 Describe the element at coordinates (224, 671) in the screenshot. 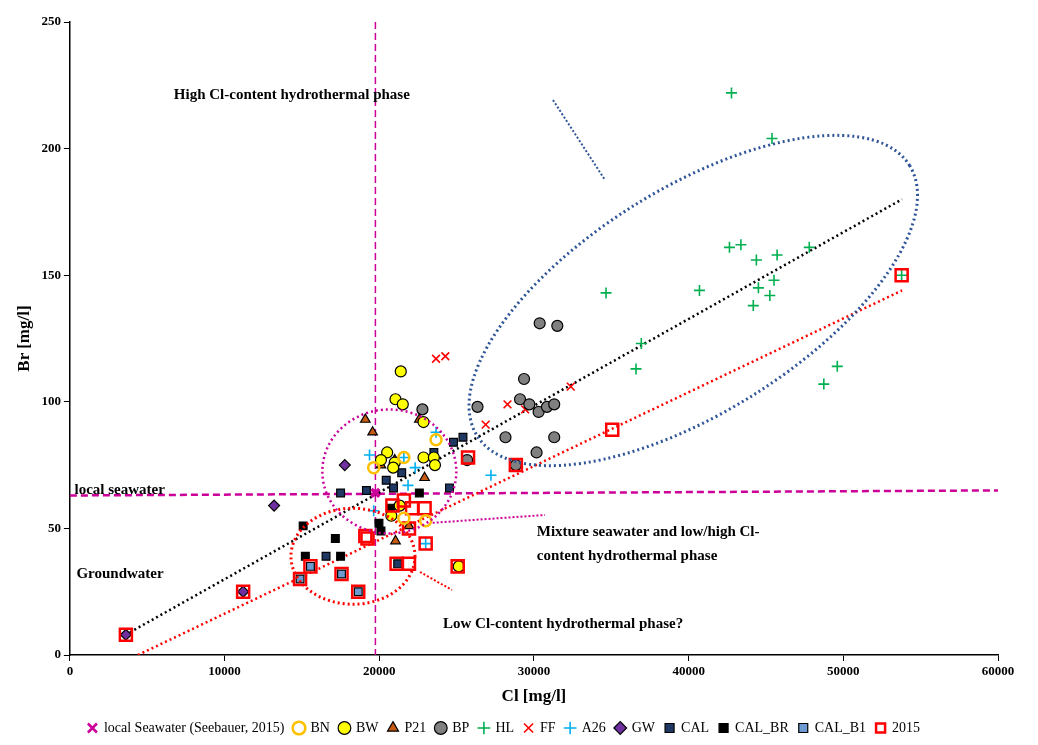

I see `x-tick-label: 10000` at that location.